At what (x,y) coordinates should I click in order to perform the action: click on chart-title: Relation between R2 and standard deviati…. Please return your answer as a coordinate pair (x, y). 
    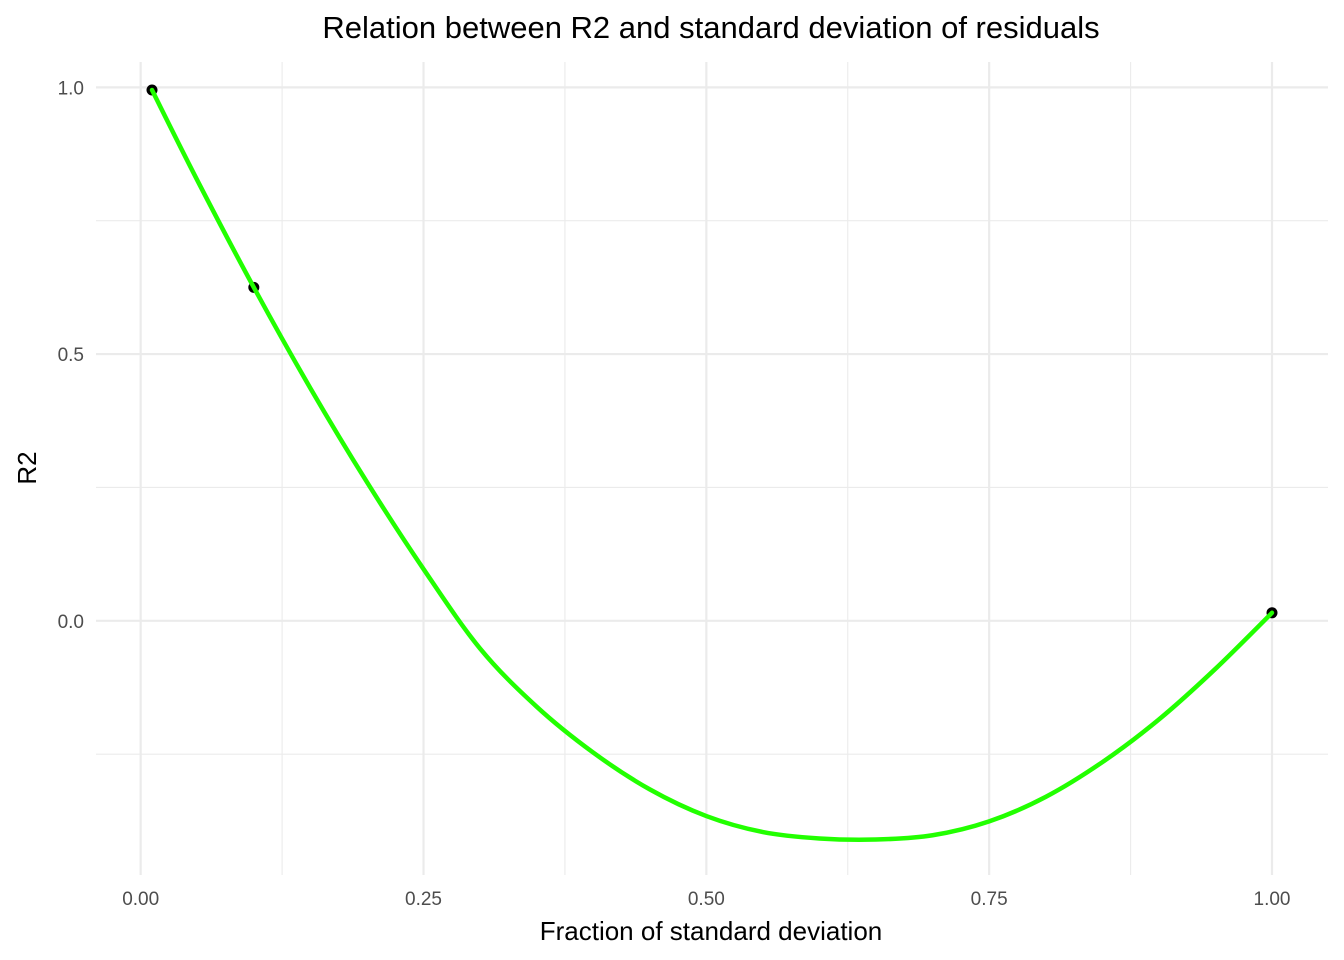
    Looking at the image, I should click on (710, 27).